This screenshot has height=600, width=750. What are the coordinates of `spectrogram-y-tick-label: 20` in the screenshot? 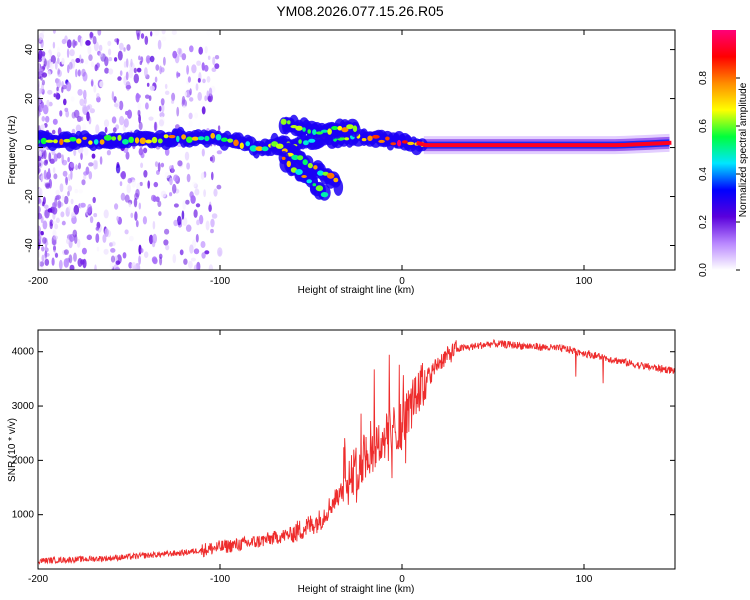 It's located at (29, 99).